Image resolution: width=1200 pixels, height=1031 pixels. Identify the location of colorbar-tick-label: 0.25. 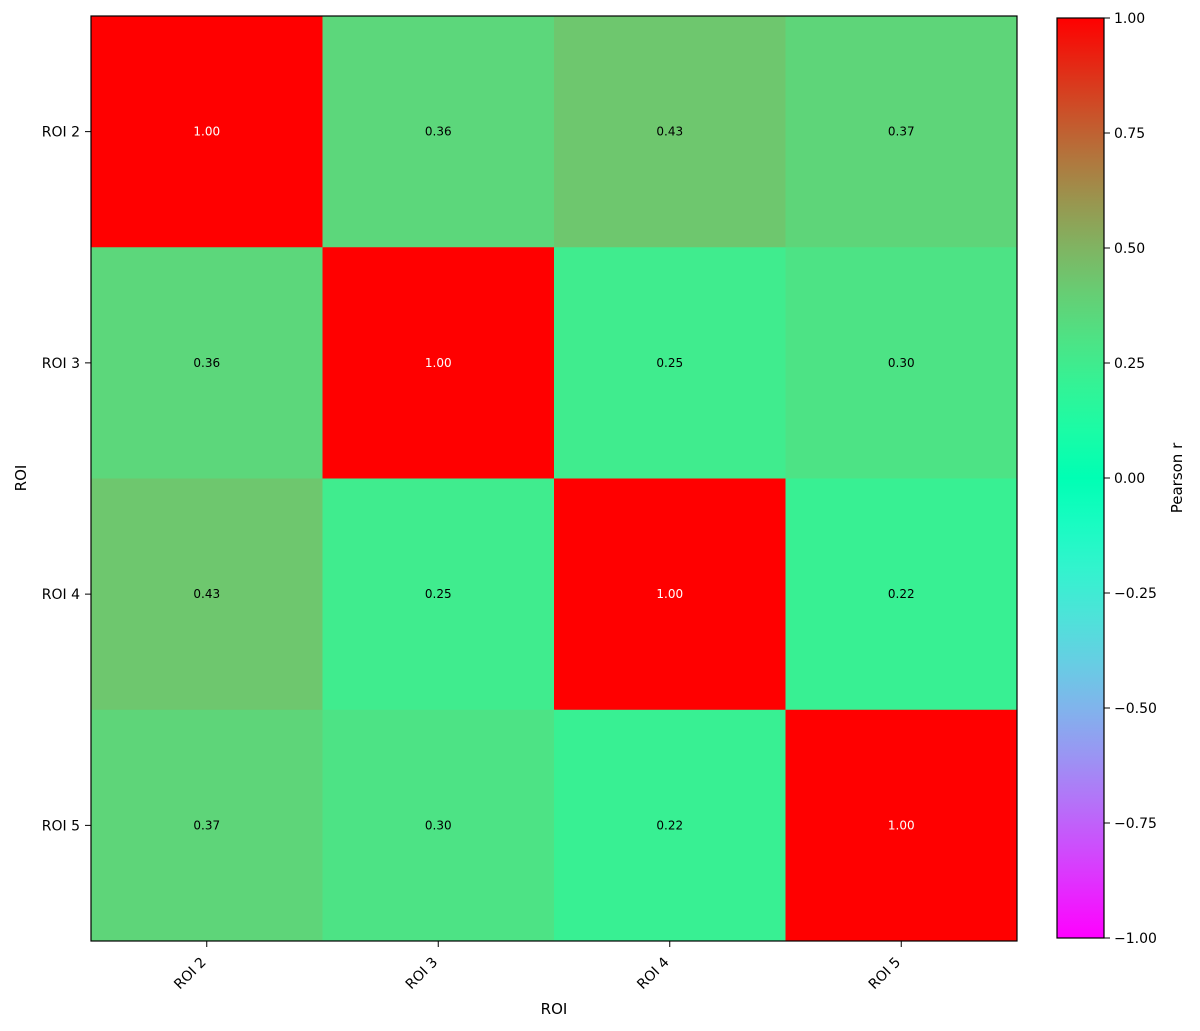
(1129, 364).